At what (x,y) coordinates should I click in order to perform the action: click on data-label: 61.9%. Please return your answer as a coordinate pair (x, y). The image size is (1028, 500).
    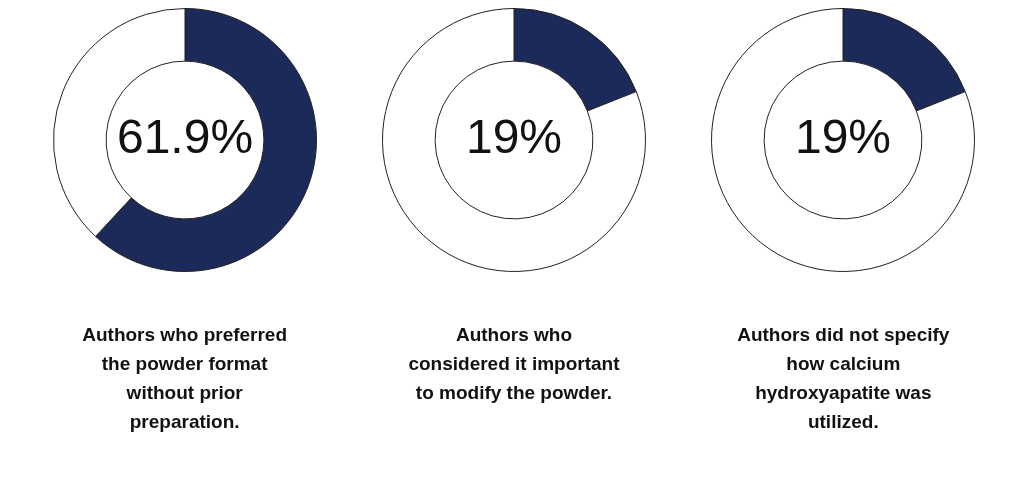
    Looking at the image, I should click on (184, 137).